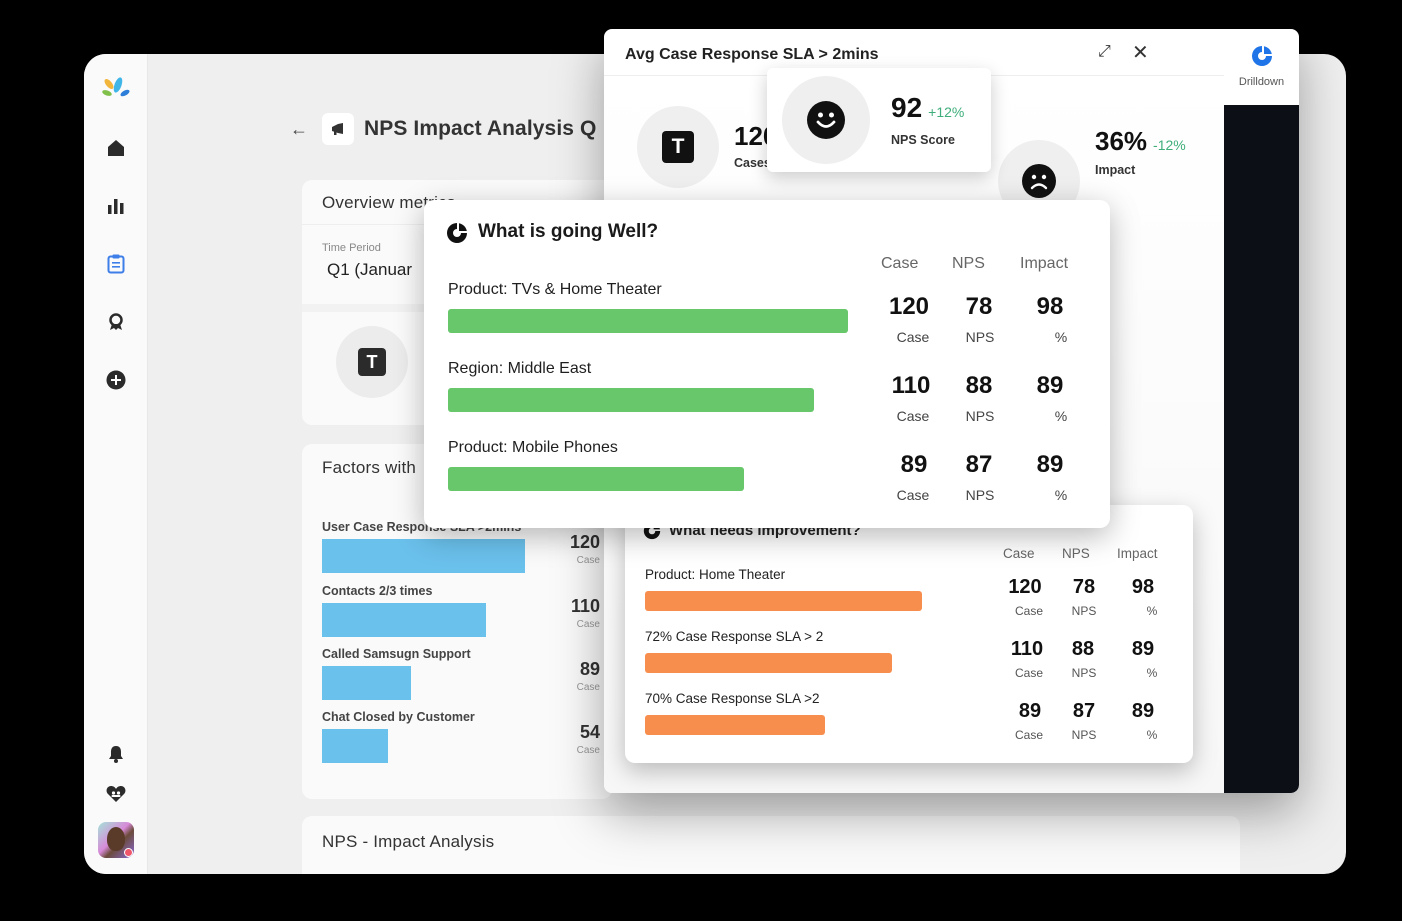 Image resolution: width=1402 pixels, height=921 pixels. What do you see at coordinates (396, 654) in the screenshot?
I see `factor-label: Called Samsugn Support` at bounding box center [396, 654].